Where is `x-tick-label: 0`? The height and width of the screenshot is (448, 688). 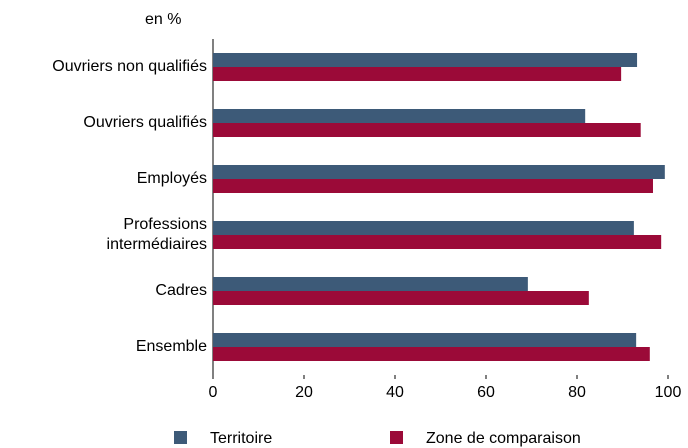
x-tick-label: 0 is located at coordinates (213, 392).